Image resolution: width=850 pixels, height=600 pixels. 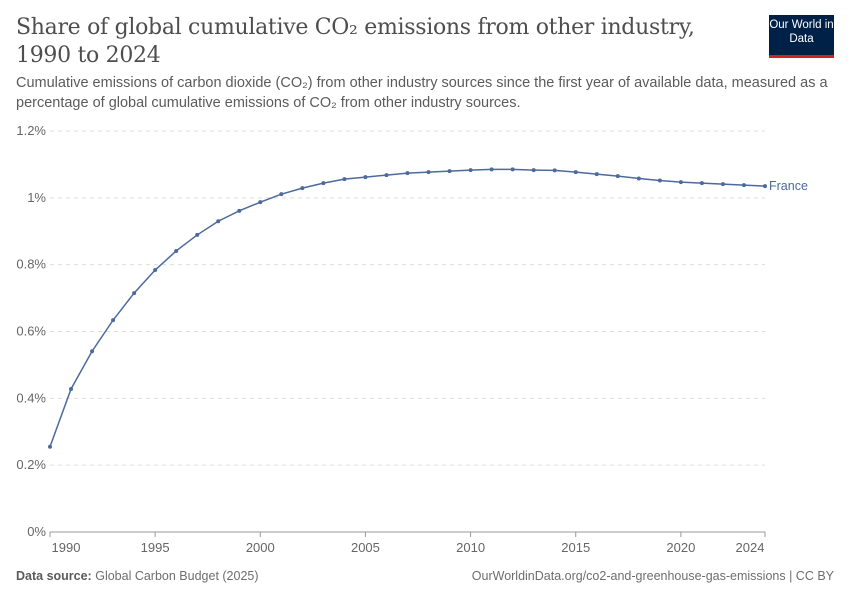 What do you see at coordinates (155, 547) in the screenshot?
I see `x-tick-label: 1995` at bounding box center [155, 547].